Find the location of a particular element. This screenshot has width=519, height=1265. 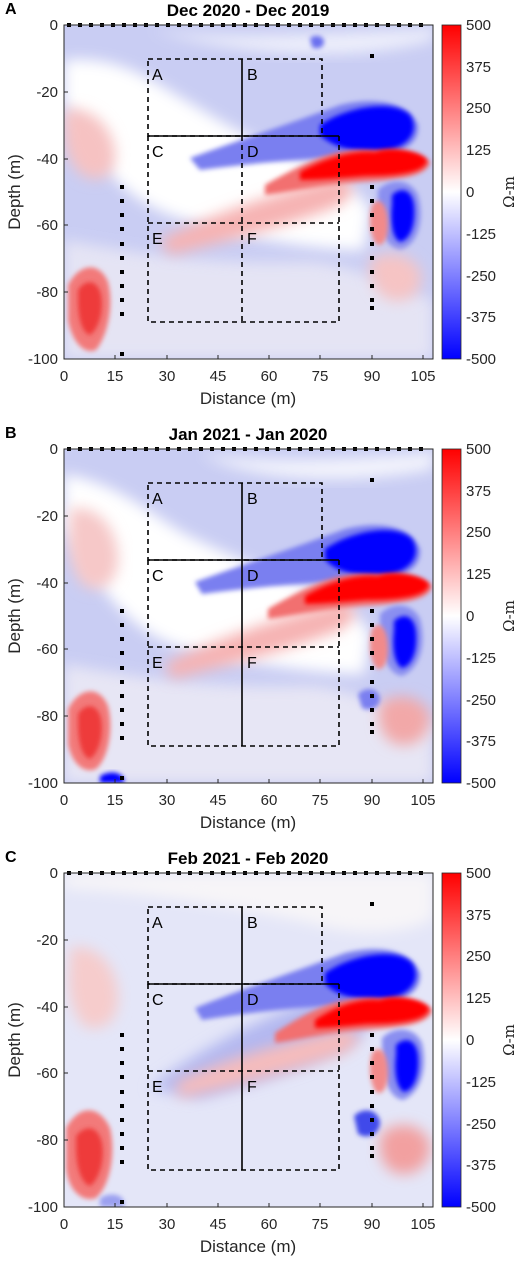

y-tick-label: -80 is located at coordinates (47, 716).